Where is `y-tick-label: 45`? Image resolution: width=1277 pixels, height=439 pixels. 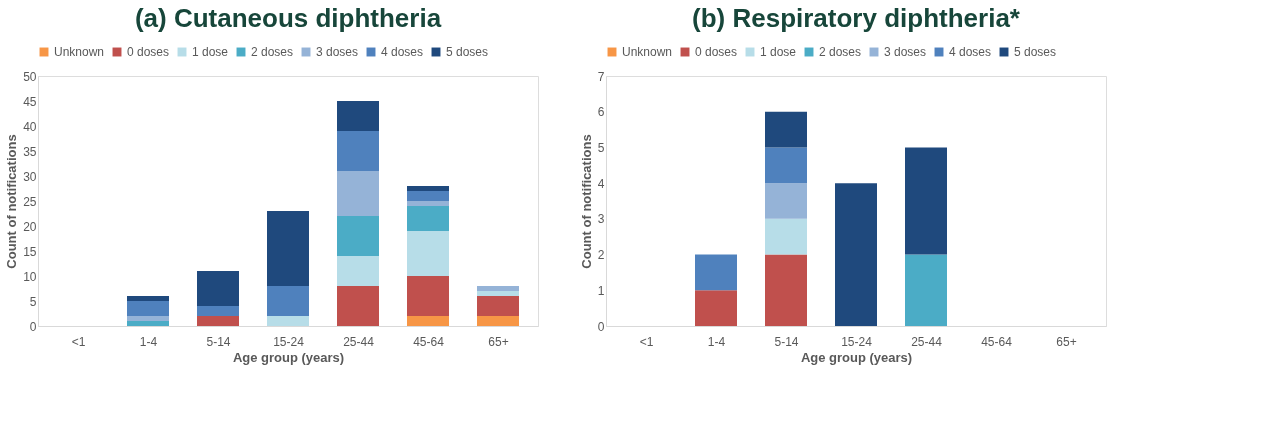
y-tick-label: 45 is located at coordinates (30, 101).